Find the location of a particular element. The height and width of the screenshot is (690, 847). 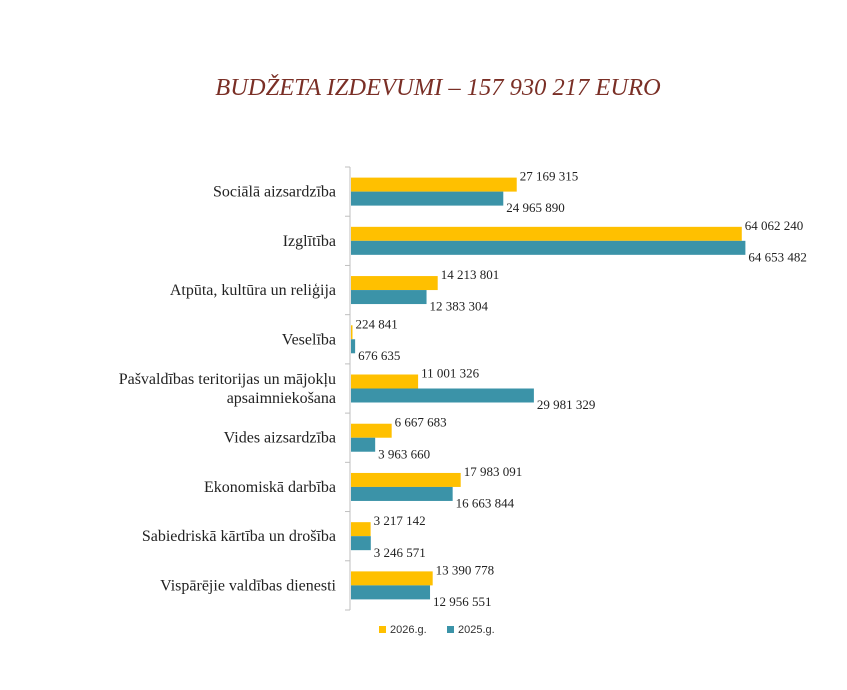

category-label-line: Vides aizsardzība is located at coordinates (280, 438).